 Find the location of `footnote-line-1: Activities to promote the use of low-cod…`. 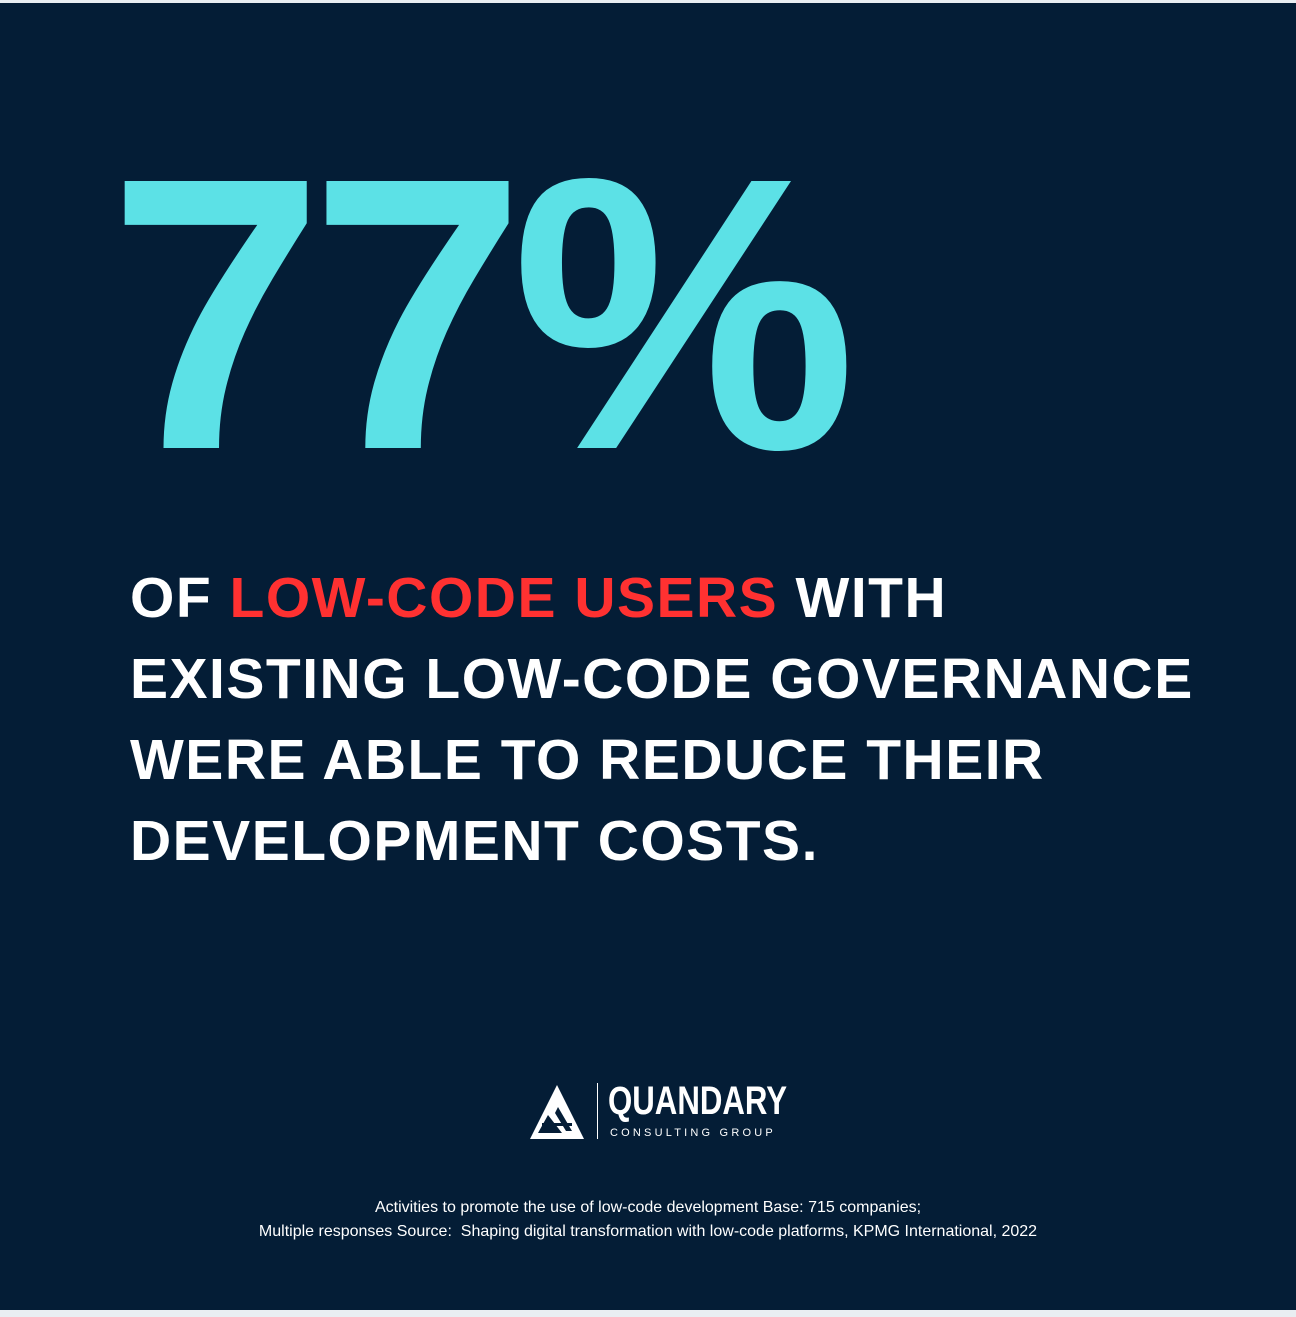

footnote-line-1: Activities to promote the use of low-cod… is located at coordinates (648, 1207).